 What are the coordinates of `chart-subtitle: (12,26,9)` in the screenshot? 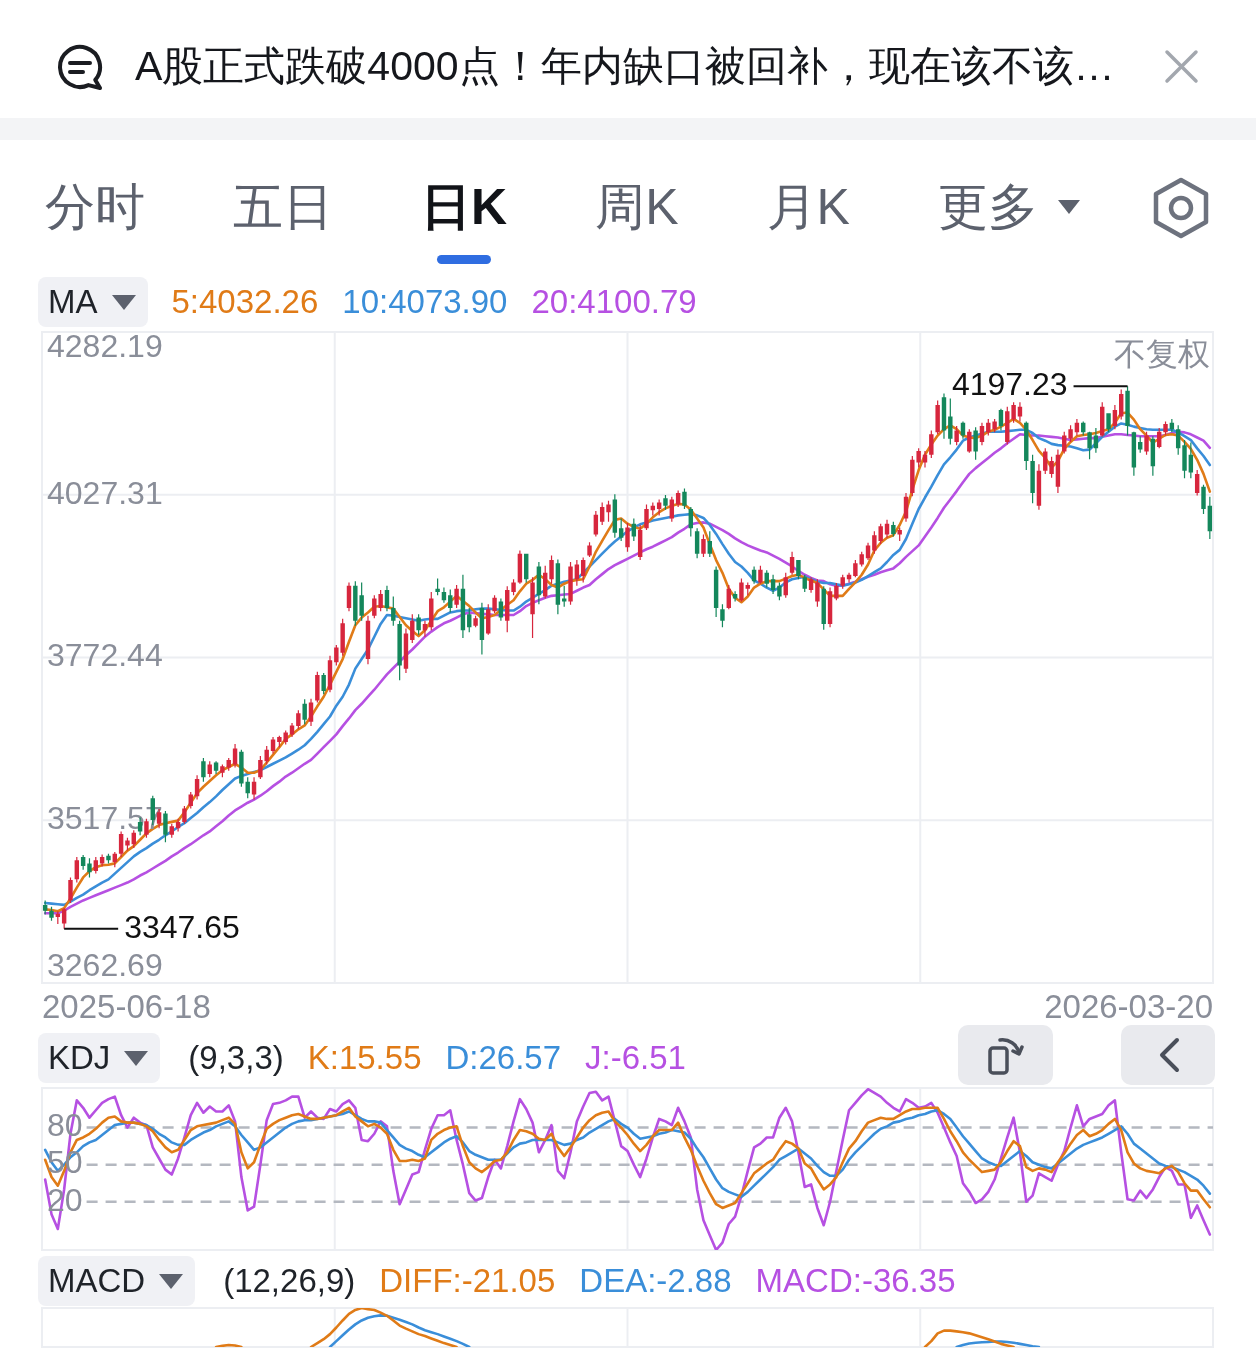 It's located at (289, 1281).